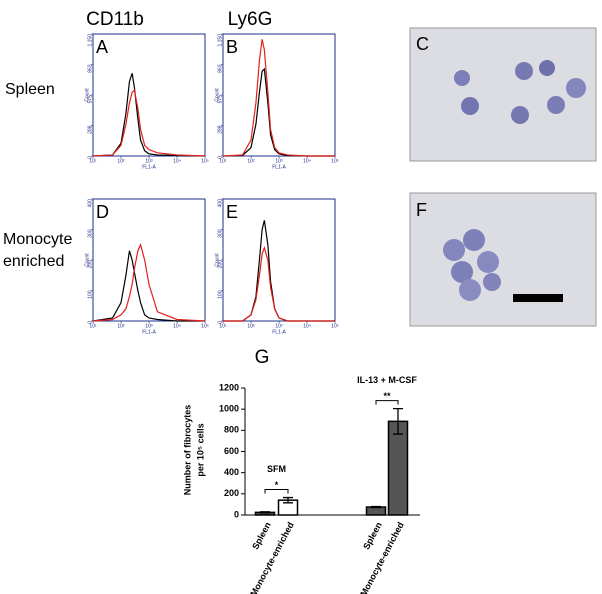 This screenshot has width=602, height=594. What do you see at coordinates (387, 396) in the screenshot?
I see `significance: **` at bounding box center [387, 396].